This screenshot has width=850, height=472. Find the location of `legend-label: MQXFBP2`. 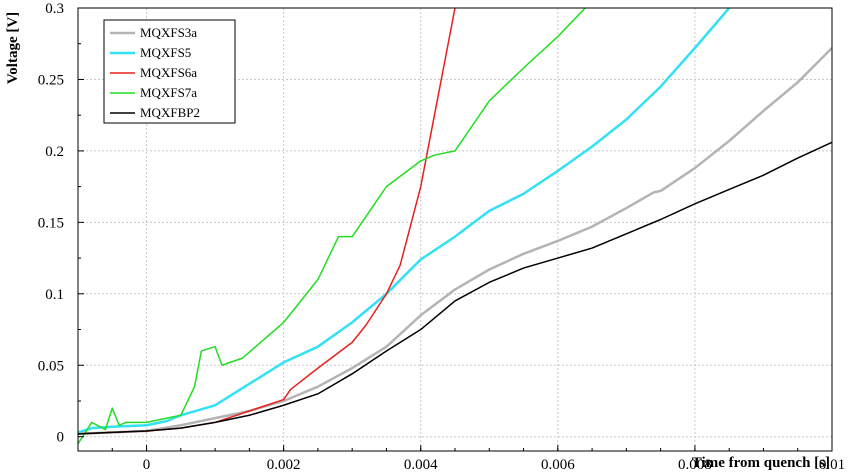

legend-label: MQXFBP2 is located at coordinates (170, 112).